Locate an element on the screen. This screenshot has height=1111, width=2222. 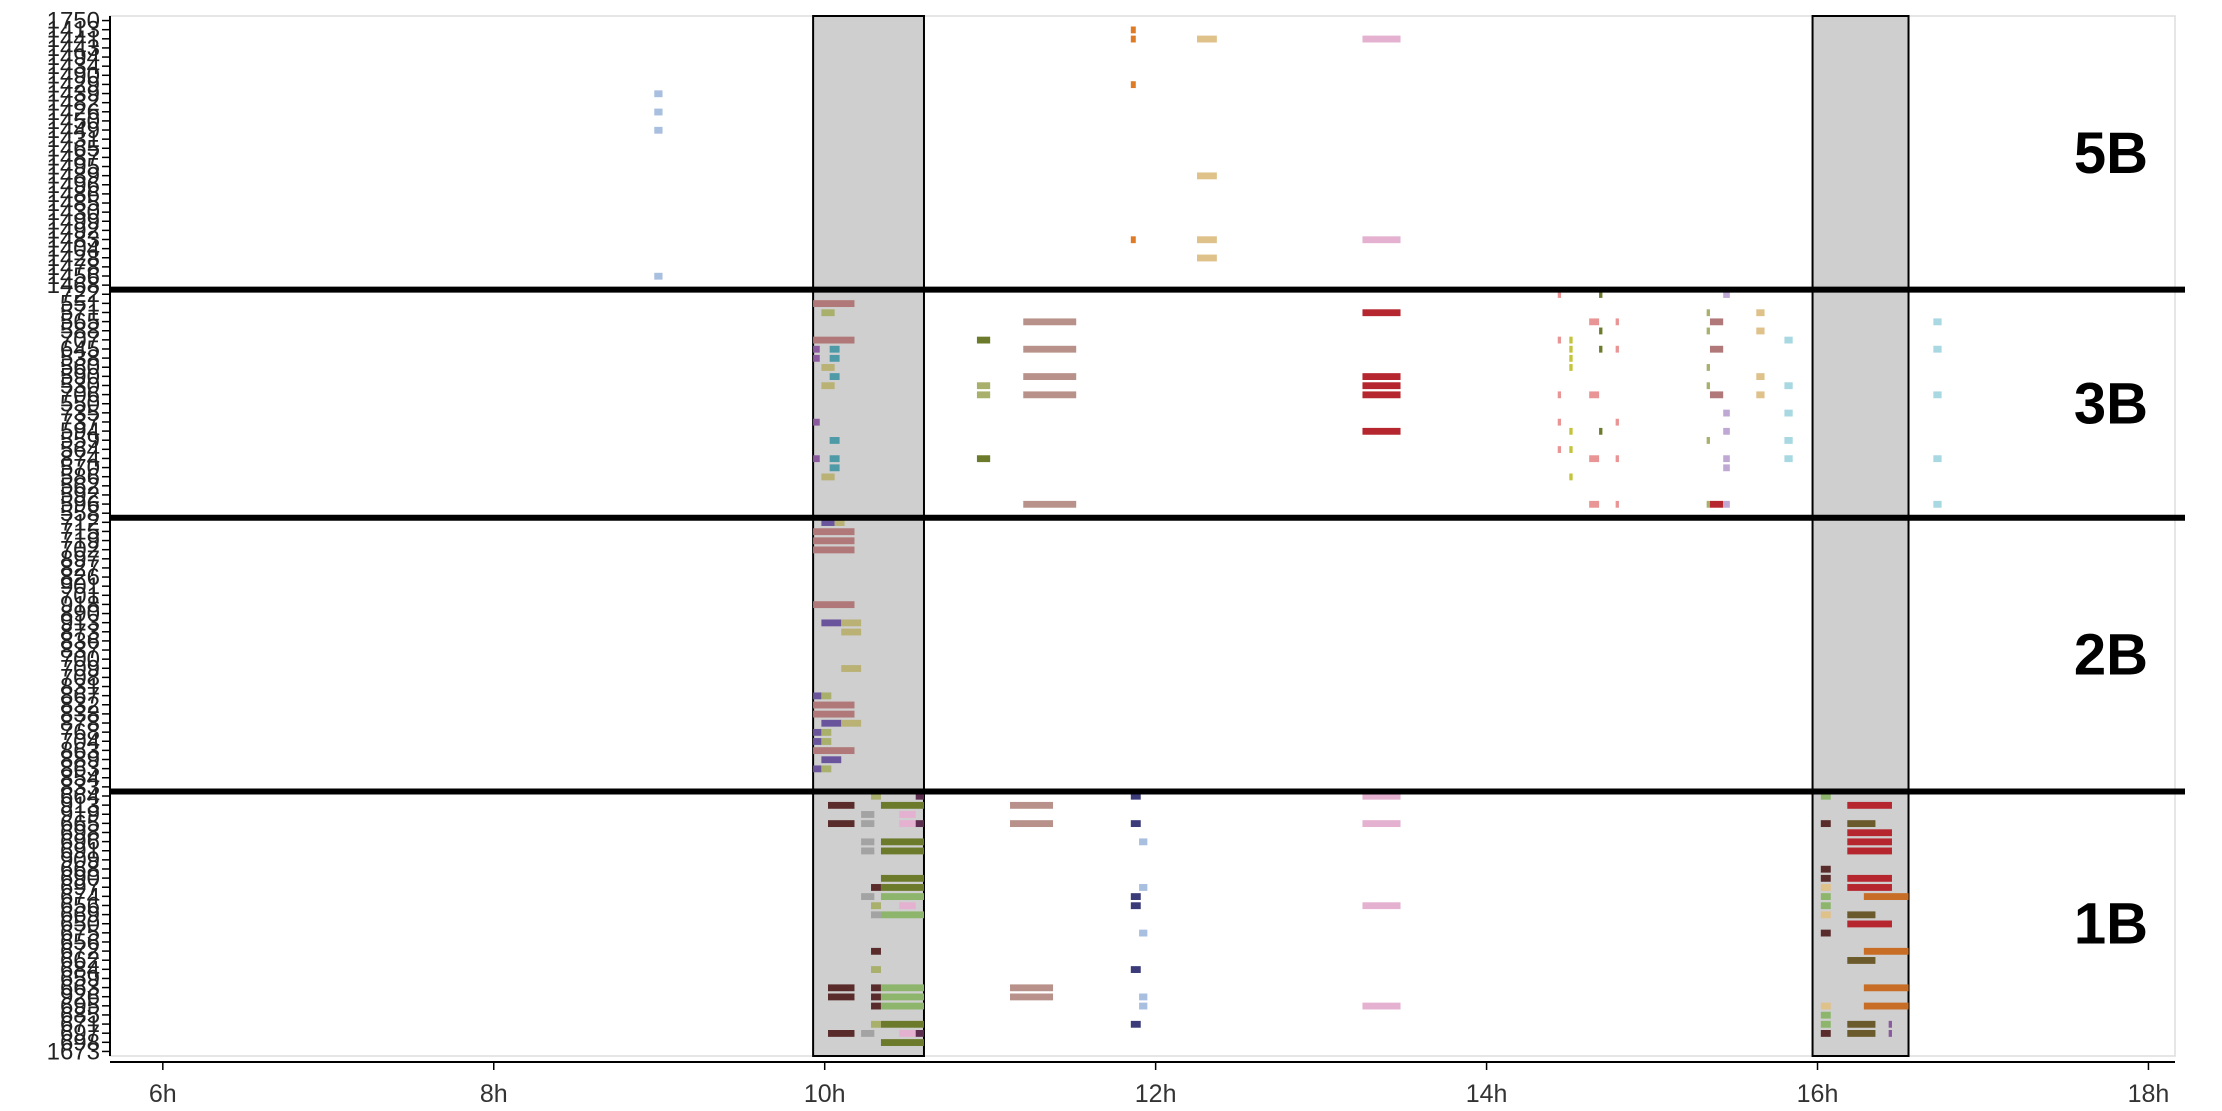
x-axis: 6h 8h 10h 12h 14h 16h 18h is located at coordinates (1142, 1084).